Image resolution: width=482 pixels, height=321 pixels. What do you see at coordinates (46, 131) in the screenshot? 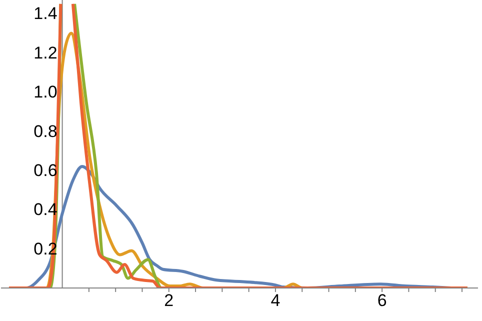
I see `y-tick-label: 0.8` at bounding box center [46, 131].